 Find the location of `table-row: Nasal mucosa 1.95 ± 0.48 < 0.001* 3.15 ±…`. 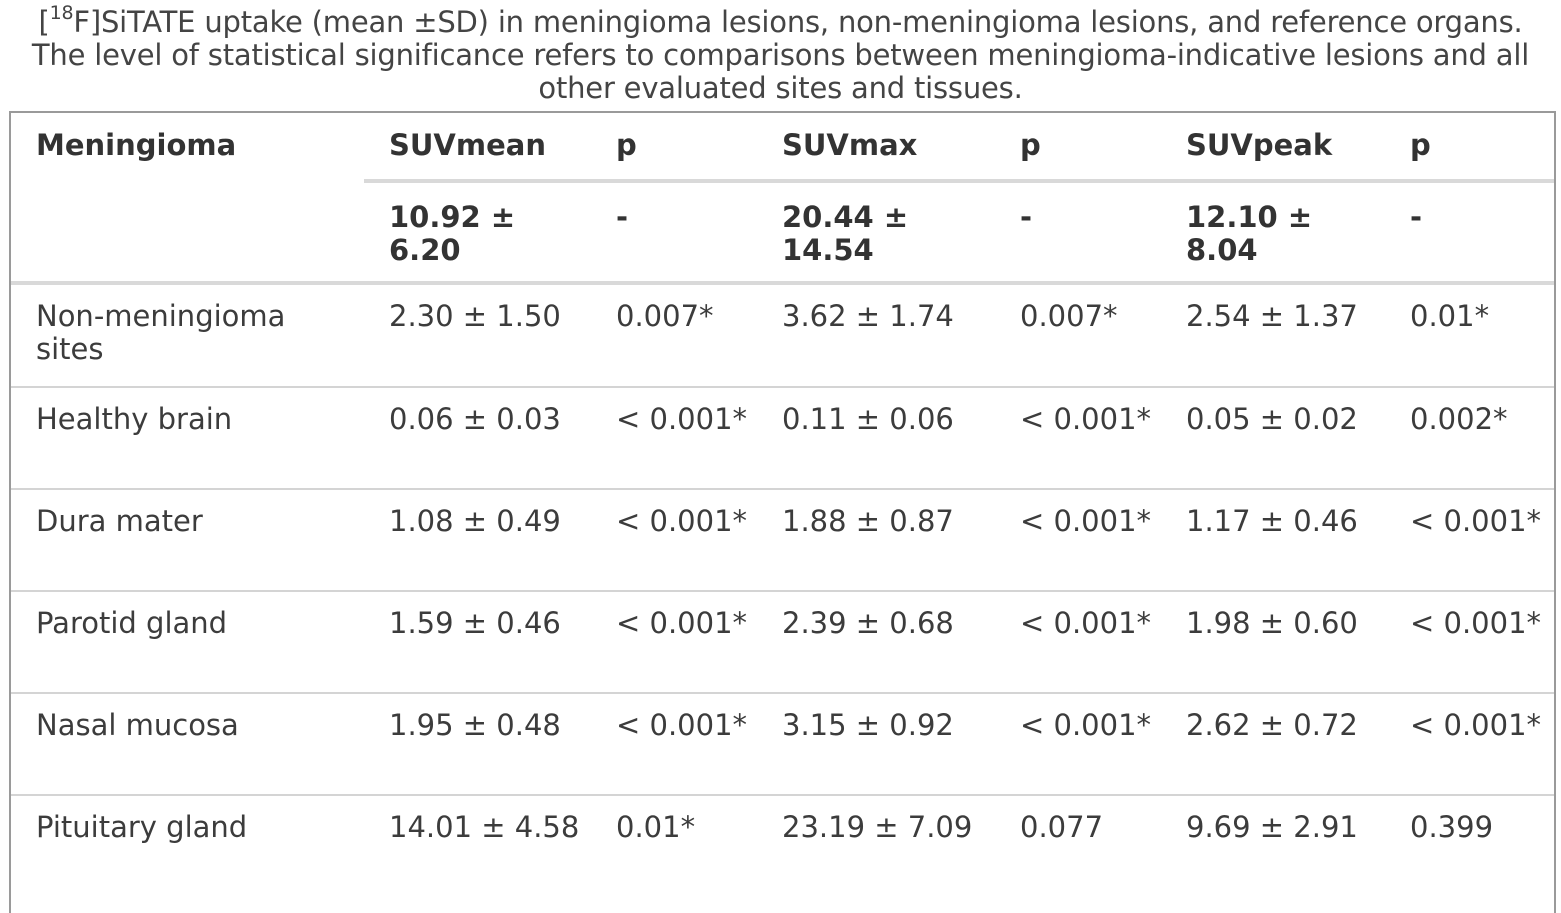

table-row: Nasal mucosa 1.95 ± 0.48 < 0.001* 3.15 ±… is located at coordinates (782, 743).